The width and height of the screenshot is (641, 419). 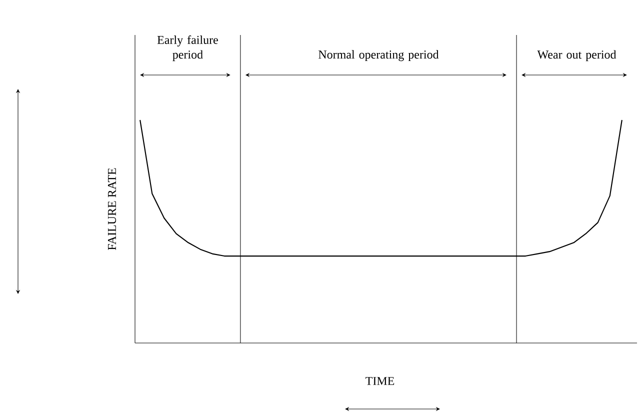 What do you see at coordinates (576, 56) in the screenshot?
I see `text: Wear out period` at bounding box center [576, 56].